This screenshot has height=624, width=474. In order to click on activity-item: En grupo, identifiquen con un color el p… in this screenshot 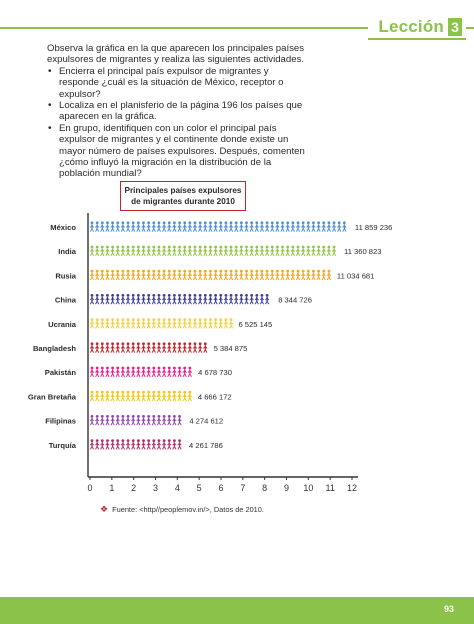, I will do `click(178, 151)`.